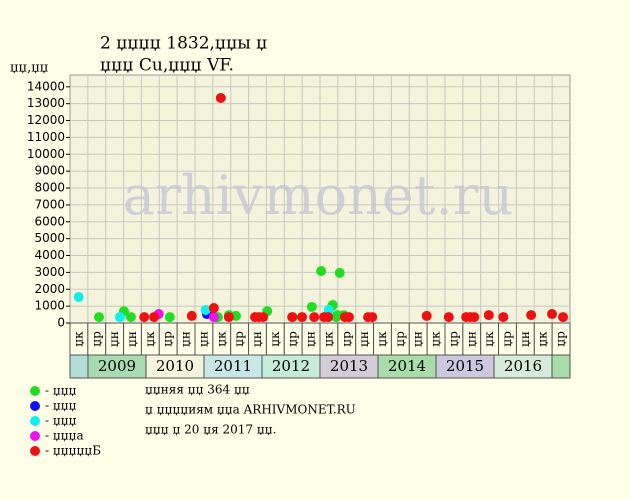  I want to click on y-tick-label: 7000, so click(49, 204).